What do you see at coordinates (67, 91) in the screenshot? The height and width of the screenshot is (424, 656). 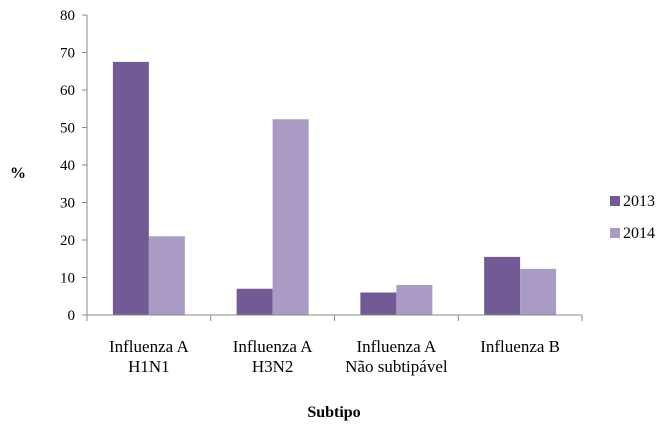 I see `y-tick-label: 60` at bounding box center [67, 91].